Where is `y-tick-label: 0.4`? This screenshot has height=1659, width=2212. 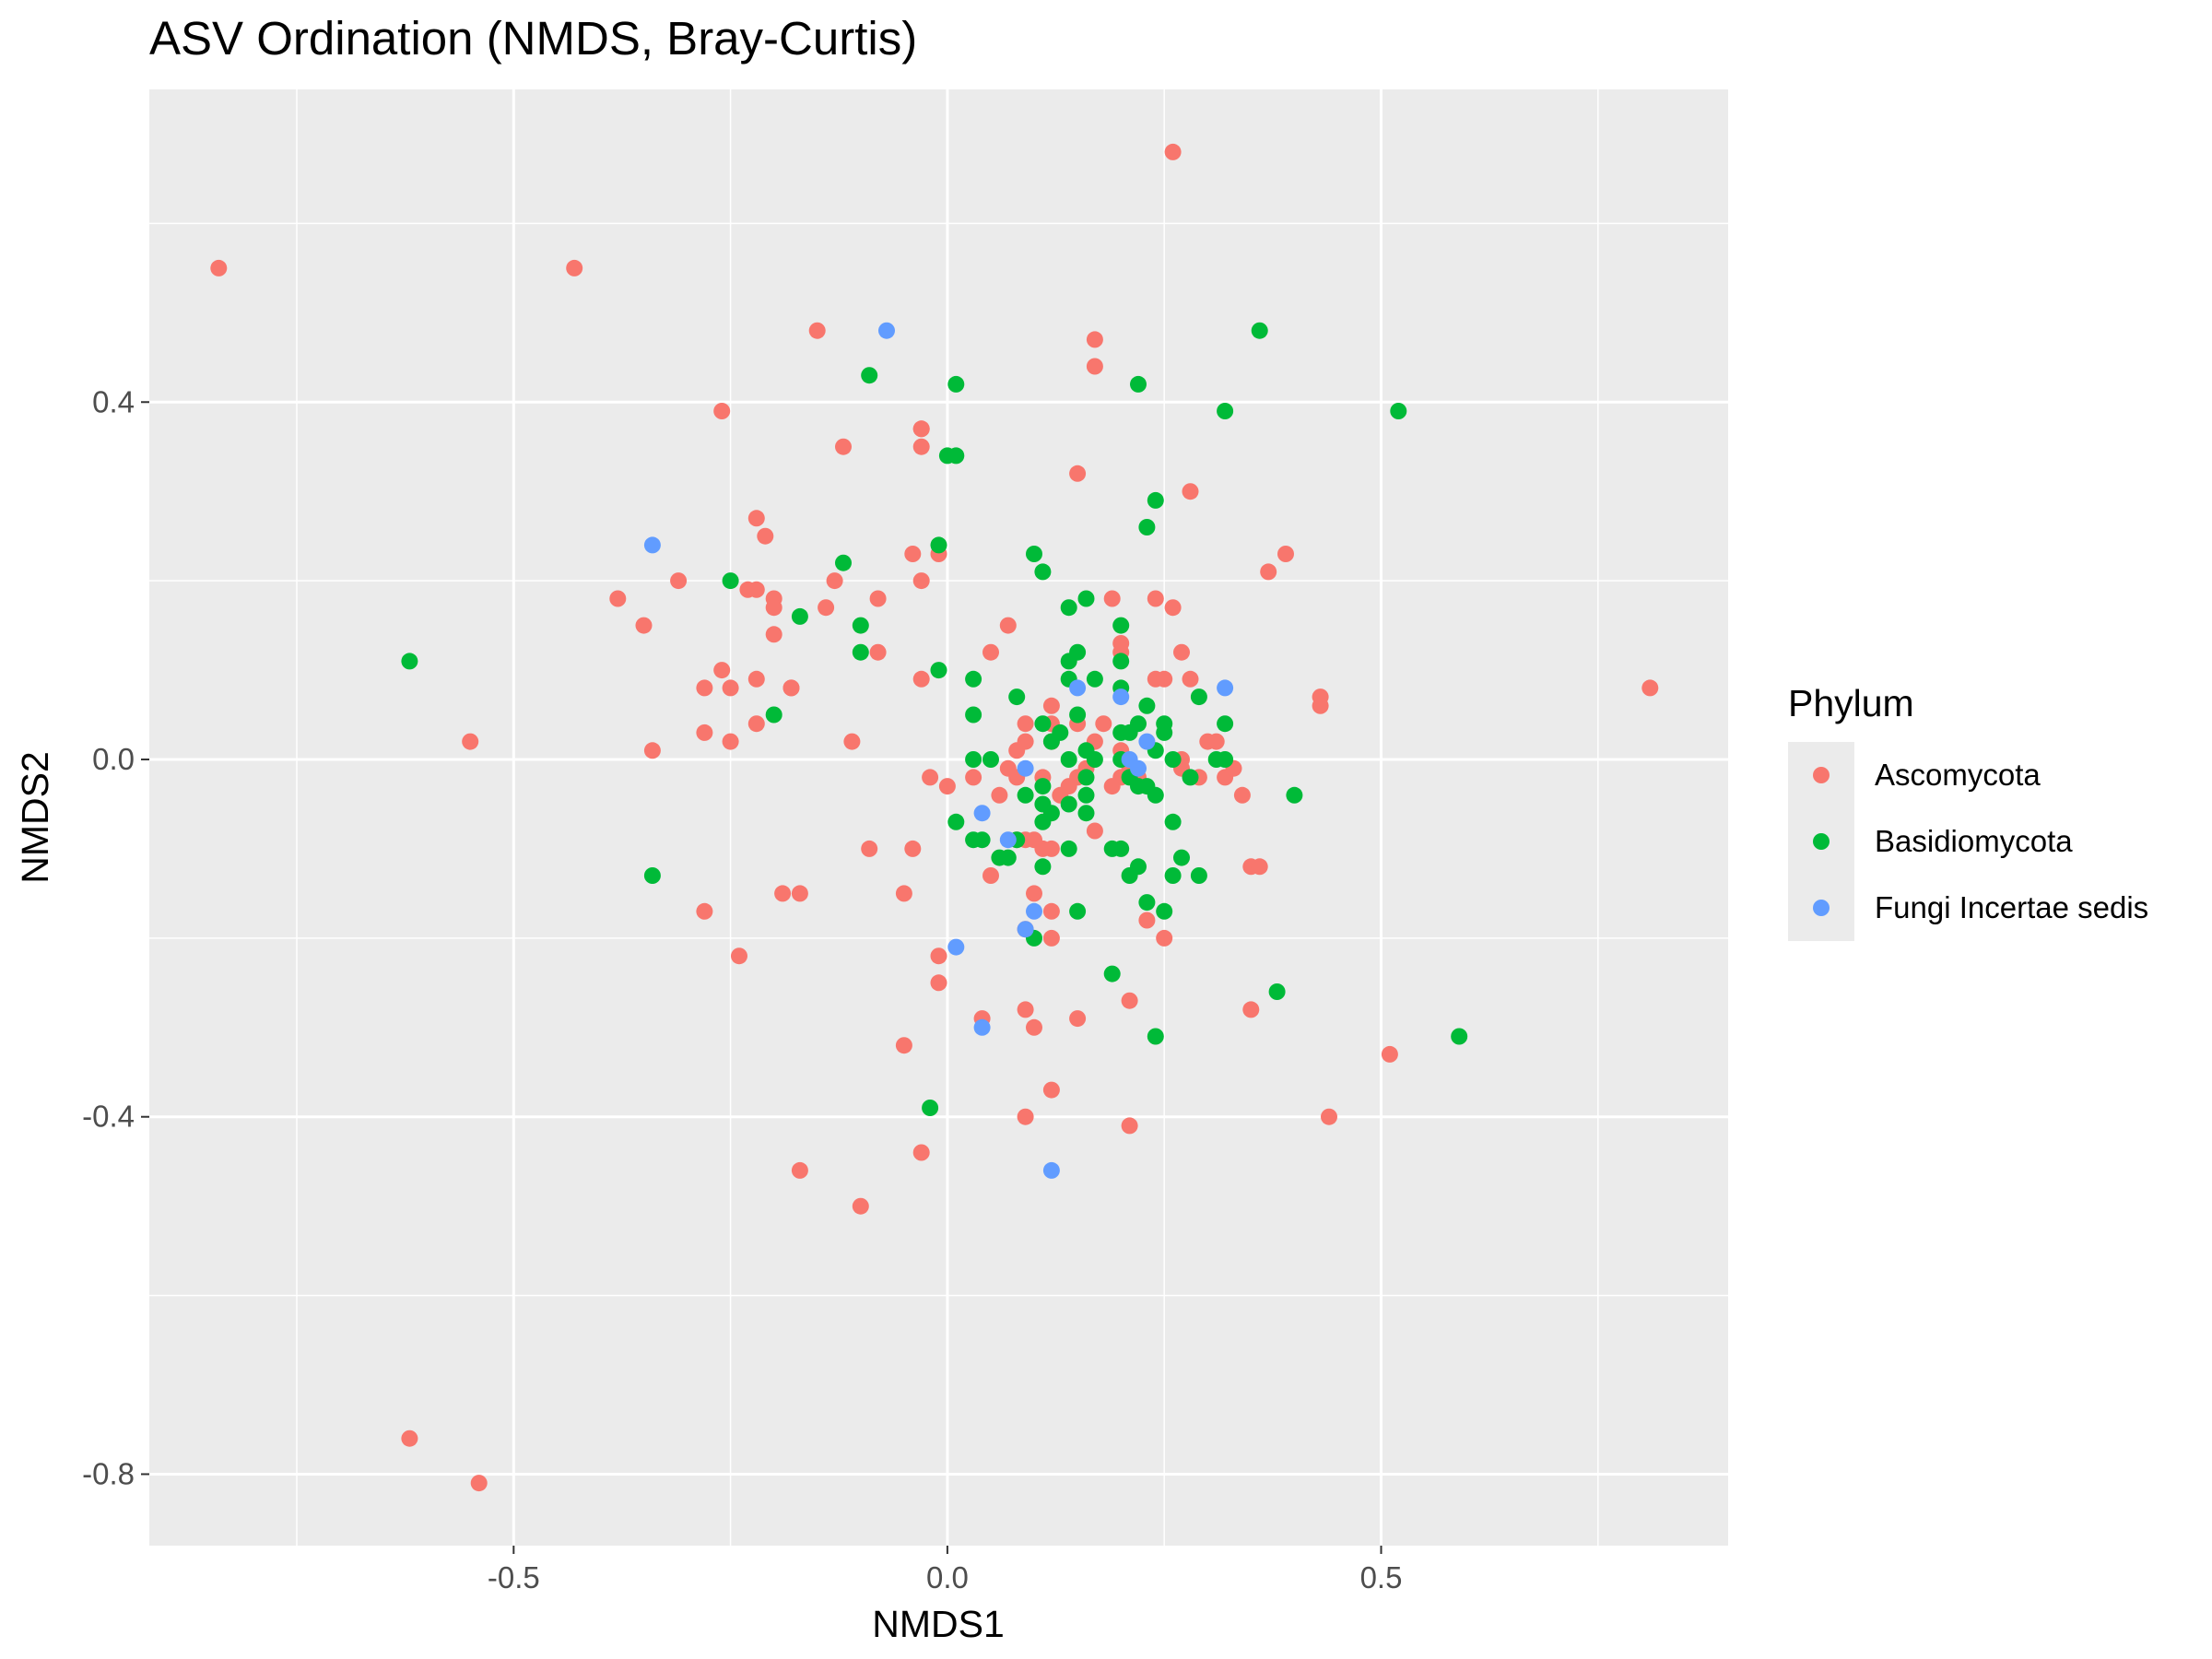
y-tick-label: 0.4 is located at coordinates (113, 401).